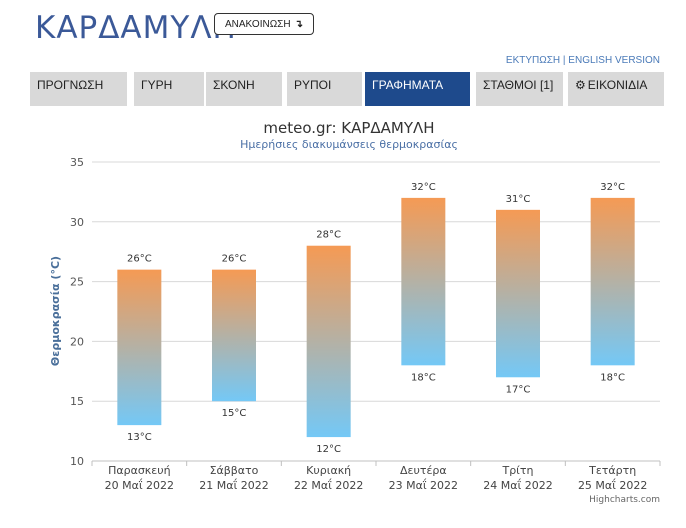 This screenshot has width=686, height=528. What do you see at coordinates (518, 199) in the screenshot?
I see `high-value-label: 31°C` at bounding box center [518, 199].